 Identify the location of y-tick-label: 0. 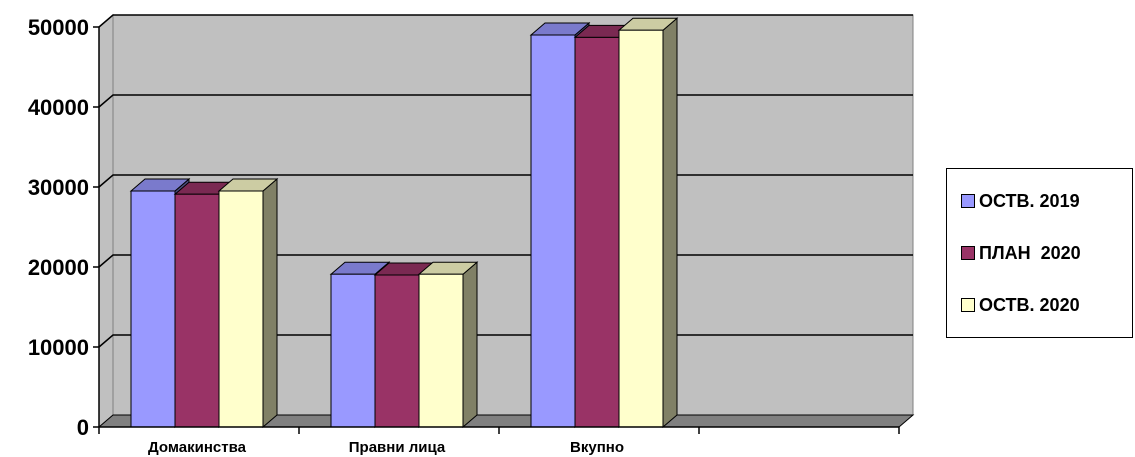
(83, 427).